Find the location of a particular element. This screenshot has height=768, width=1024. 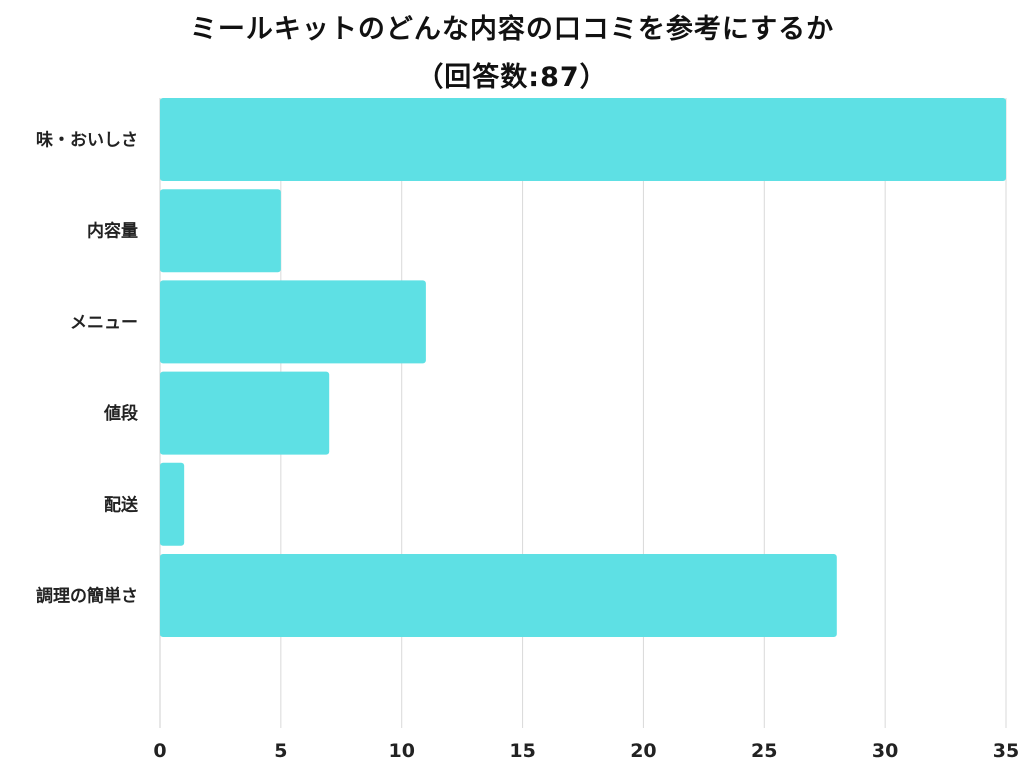

x-tick-label-1: 5 is located at coordinates (280, 751).